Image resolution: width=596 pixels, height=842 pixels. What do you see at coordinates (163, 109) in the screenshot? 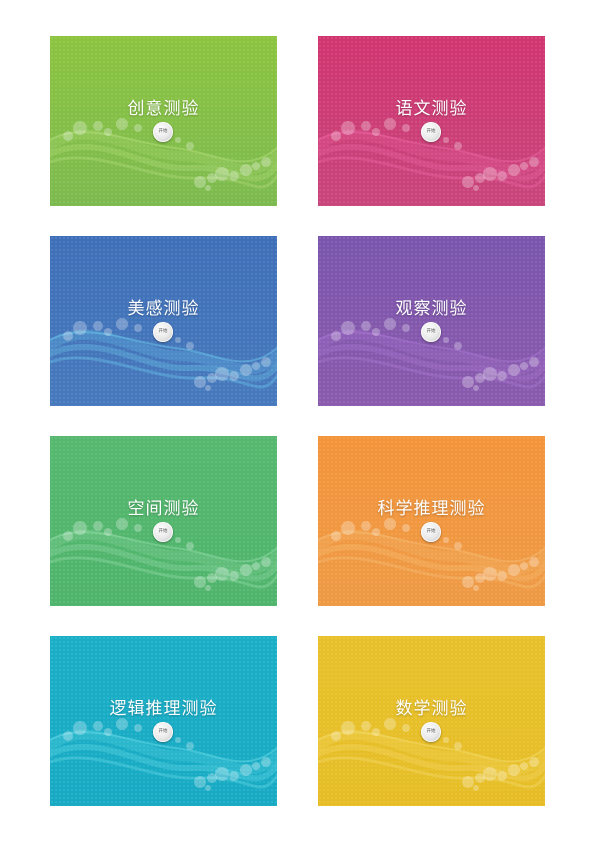
I see `card-title: 创意测验` at bounding box center [163, 109].